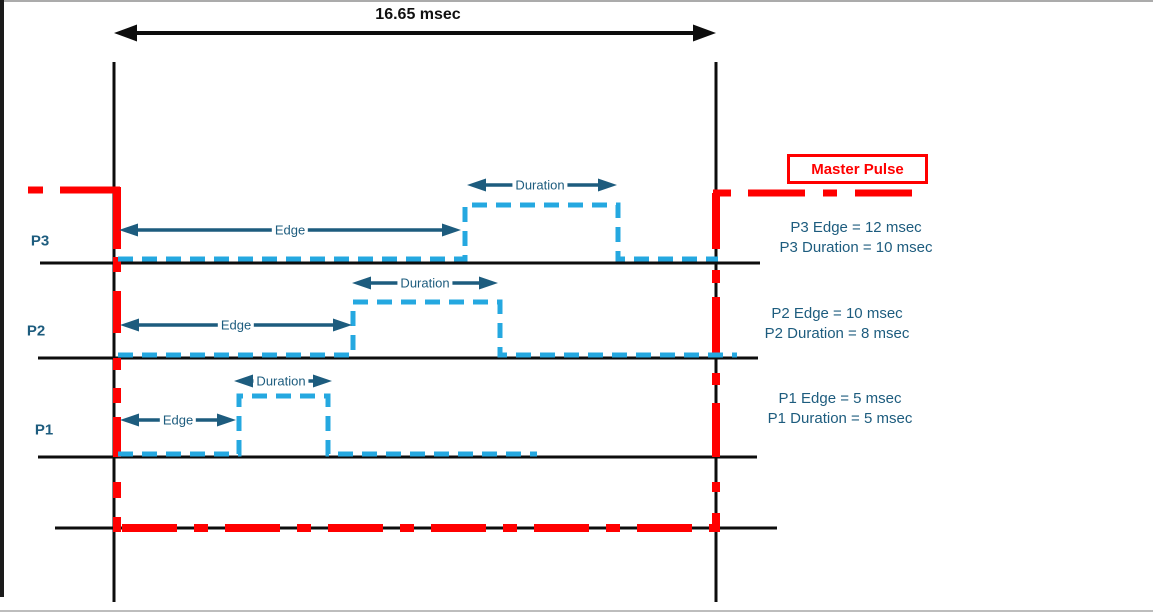 This screenshot has width=1153, height=613. What do you see at coordinates (415, 33) in the screenshot?
I see `period-dimension-arrow` at bounding box center [415, 33].